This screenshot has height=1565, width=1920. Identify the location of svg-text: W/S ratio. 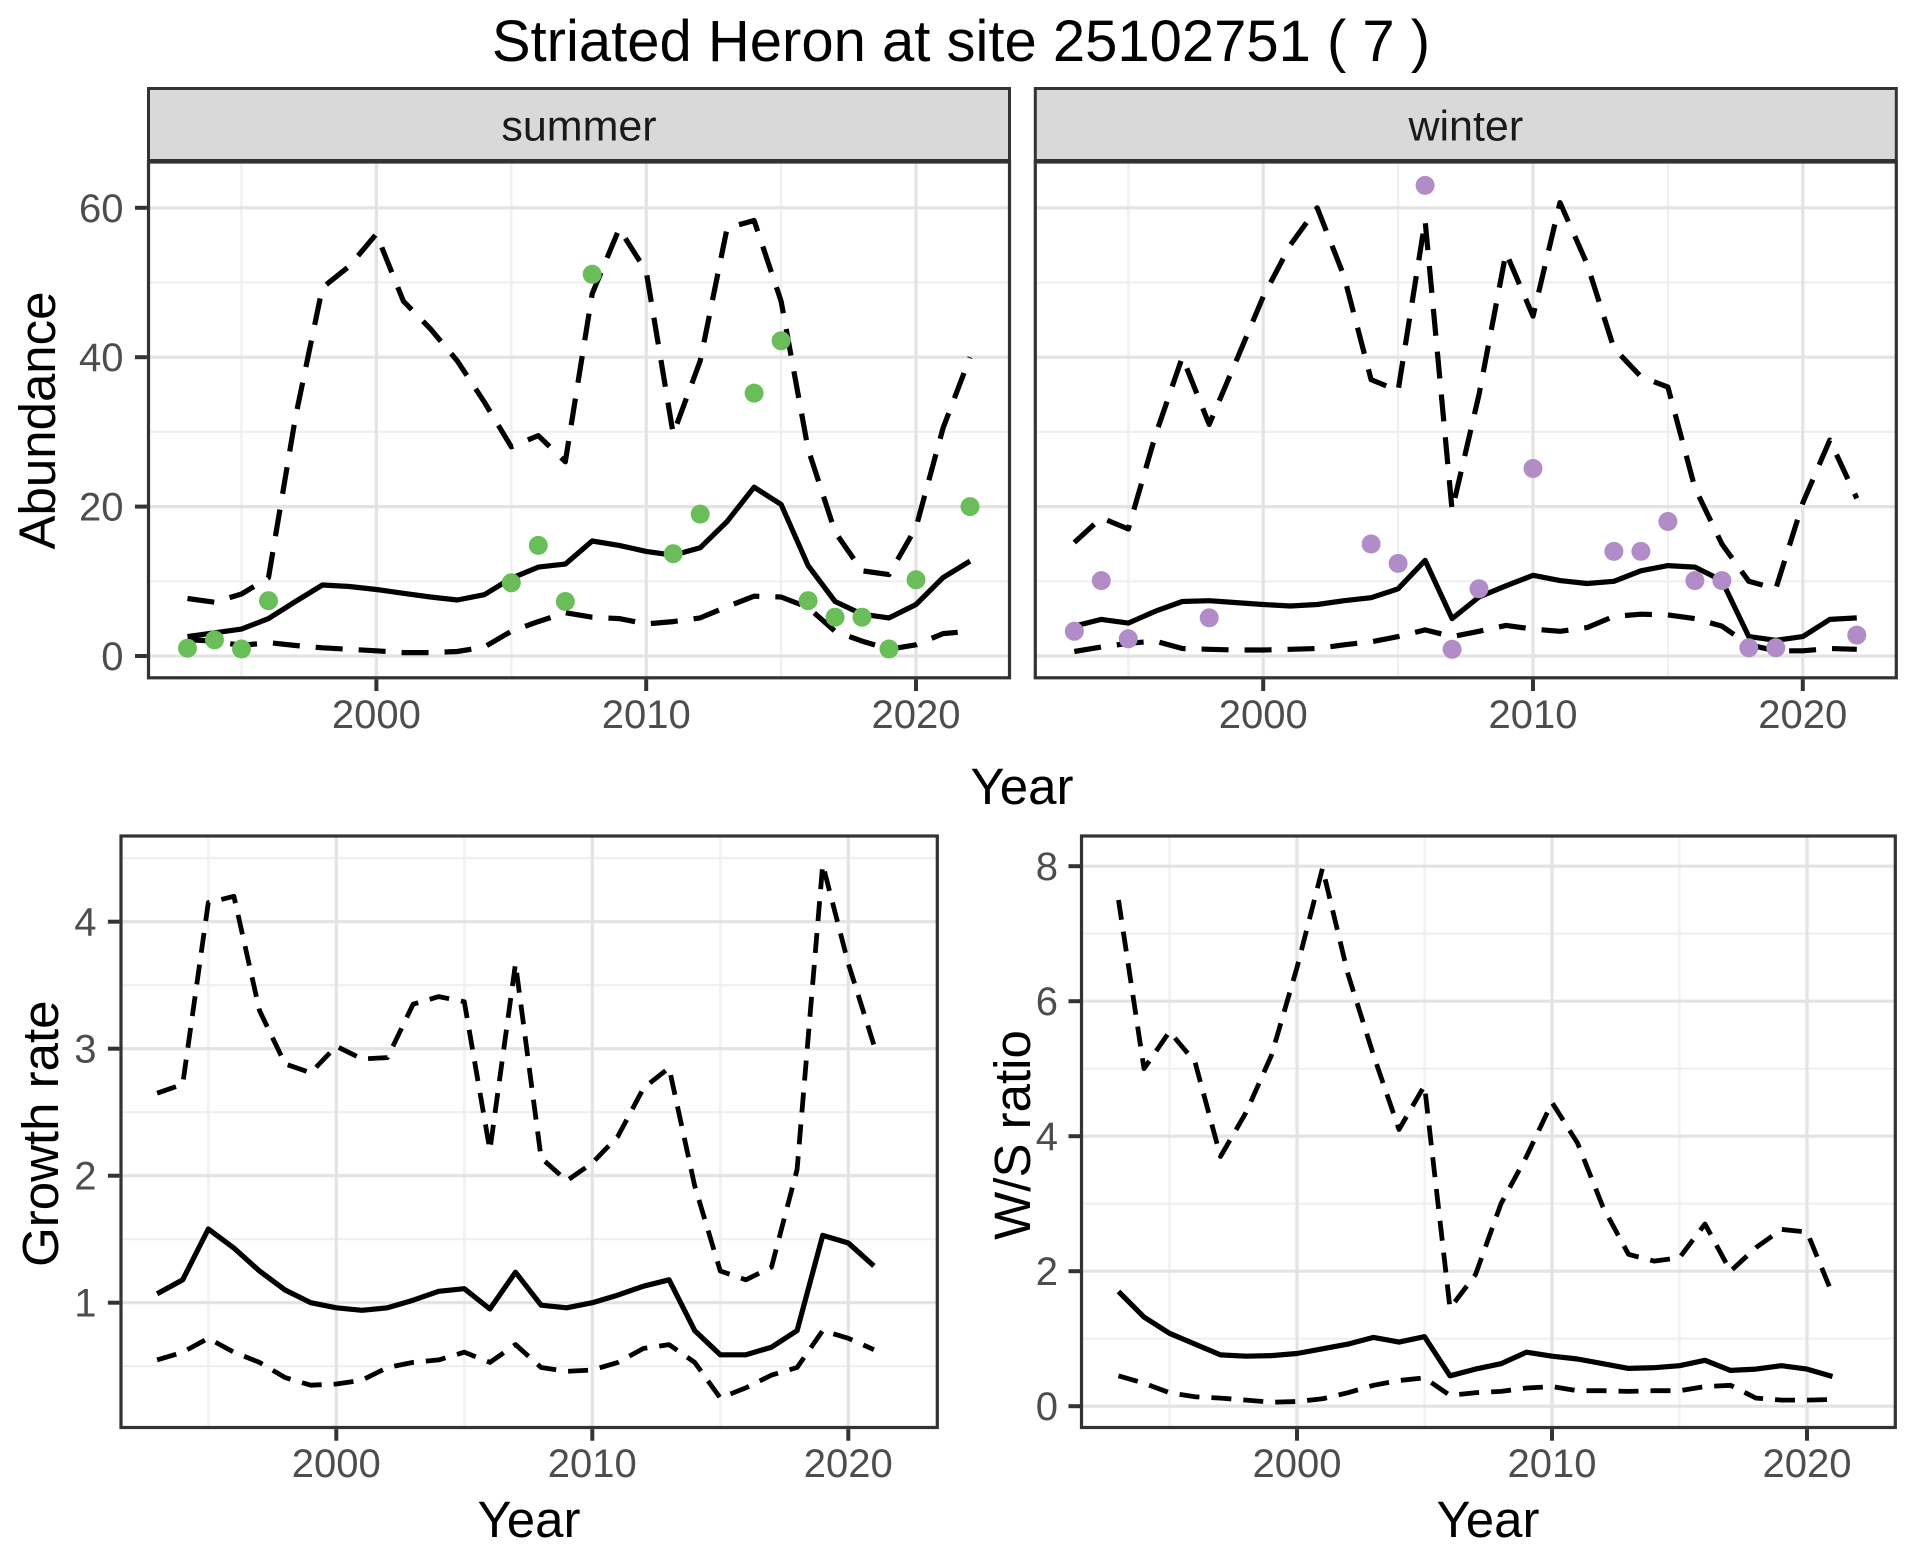
(1012, 1135).